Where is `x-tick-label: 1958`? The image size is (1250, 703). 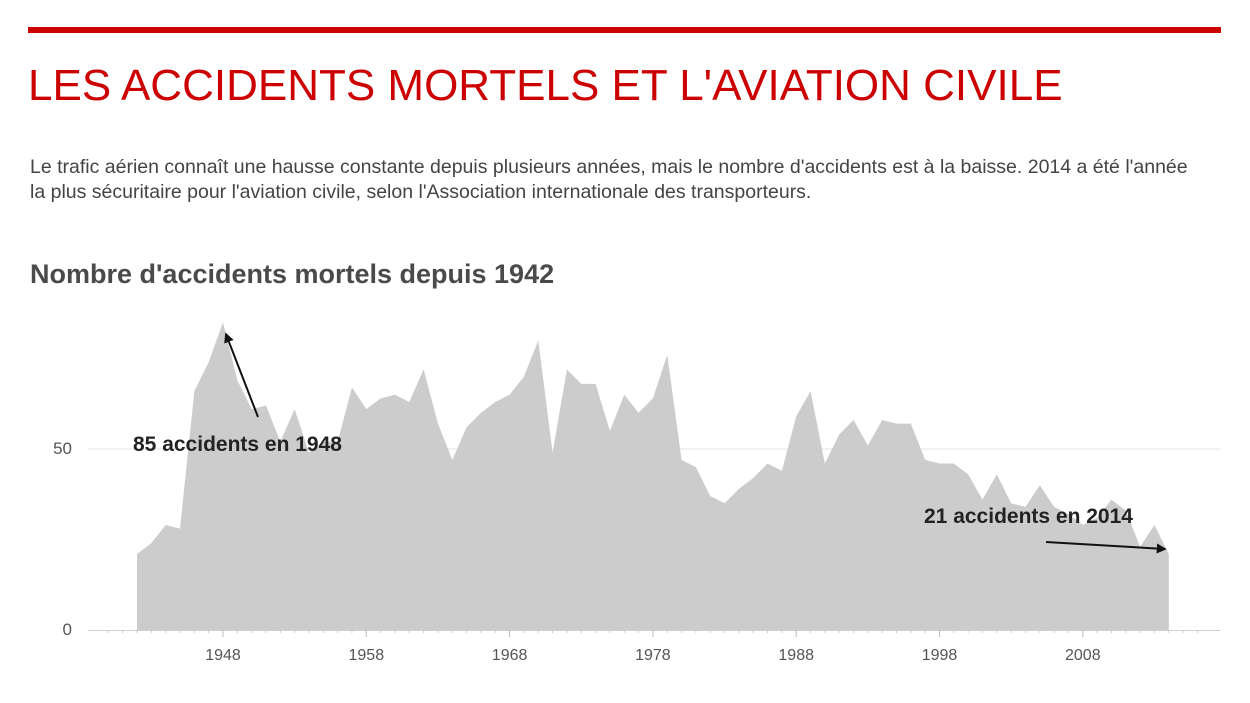 x-tick-label: 1958 is located at coordinates (367, 655).